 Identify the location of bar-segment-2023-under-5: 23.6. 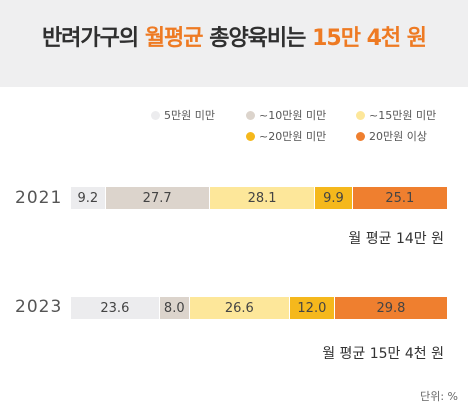
(115, 308).